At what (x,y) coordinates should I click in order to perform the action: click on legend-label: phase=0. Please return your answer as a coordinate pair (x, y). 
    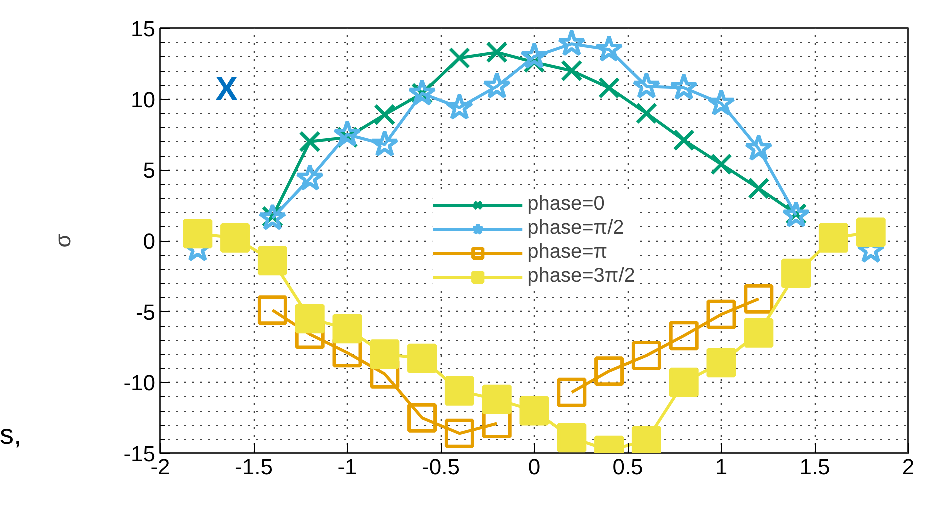
    Looking at the image, I should click on (566, 204).